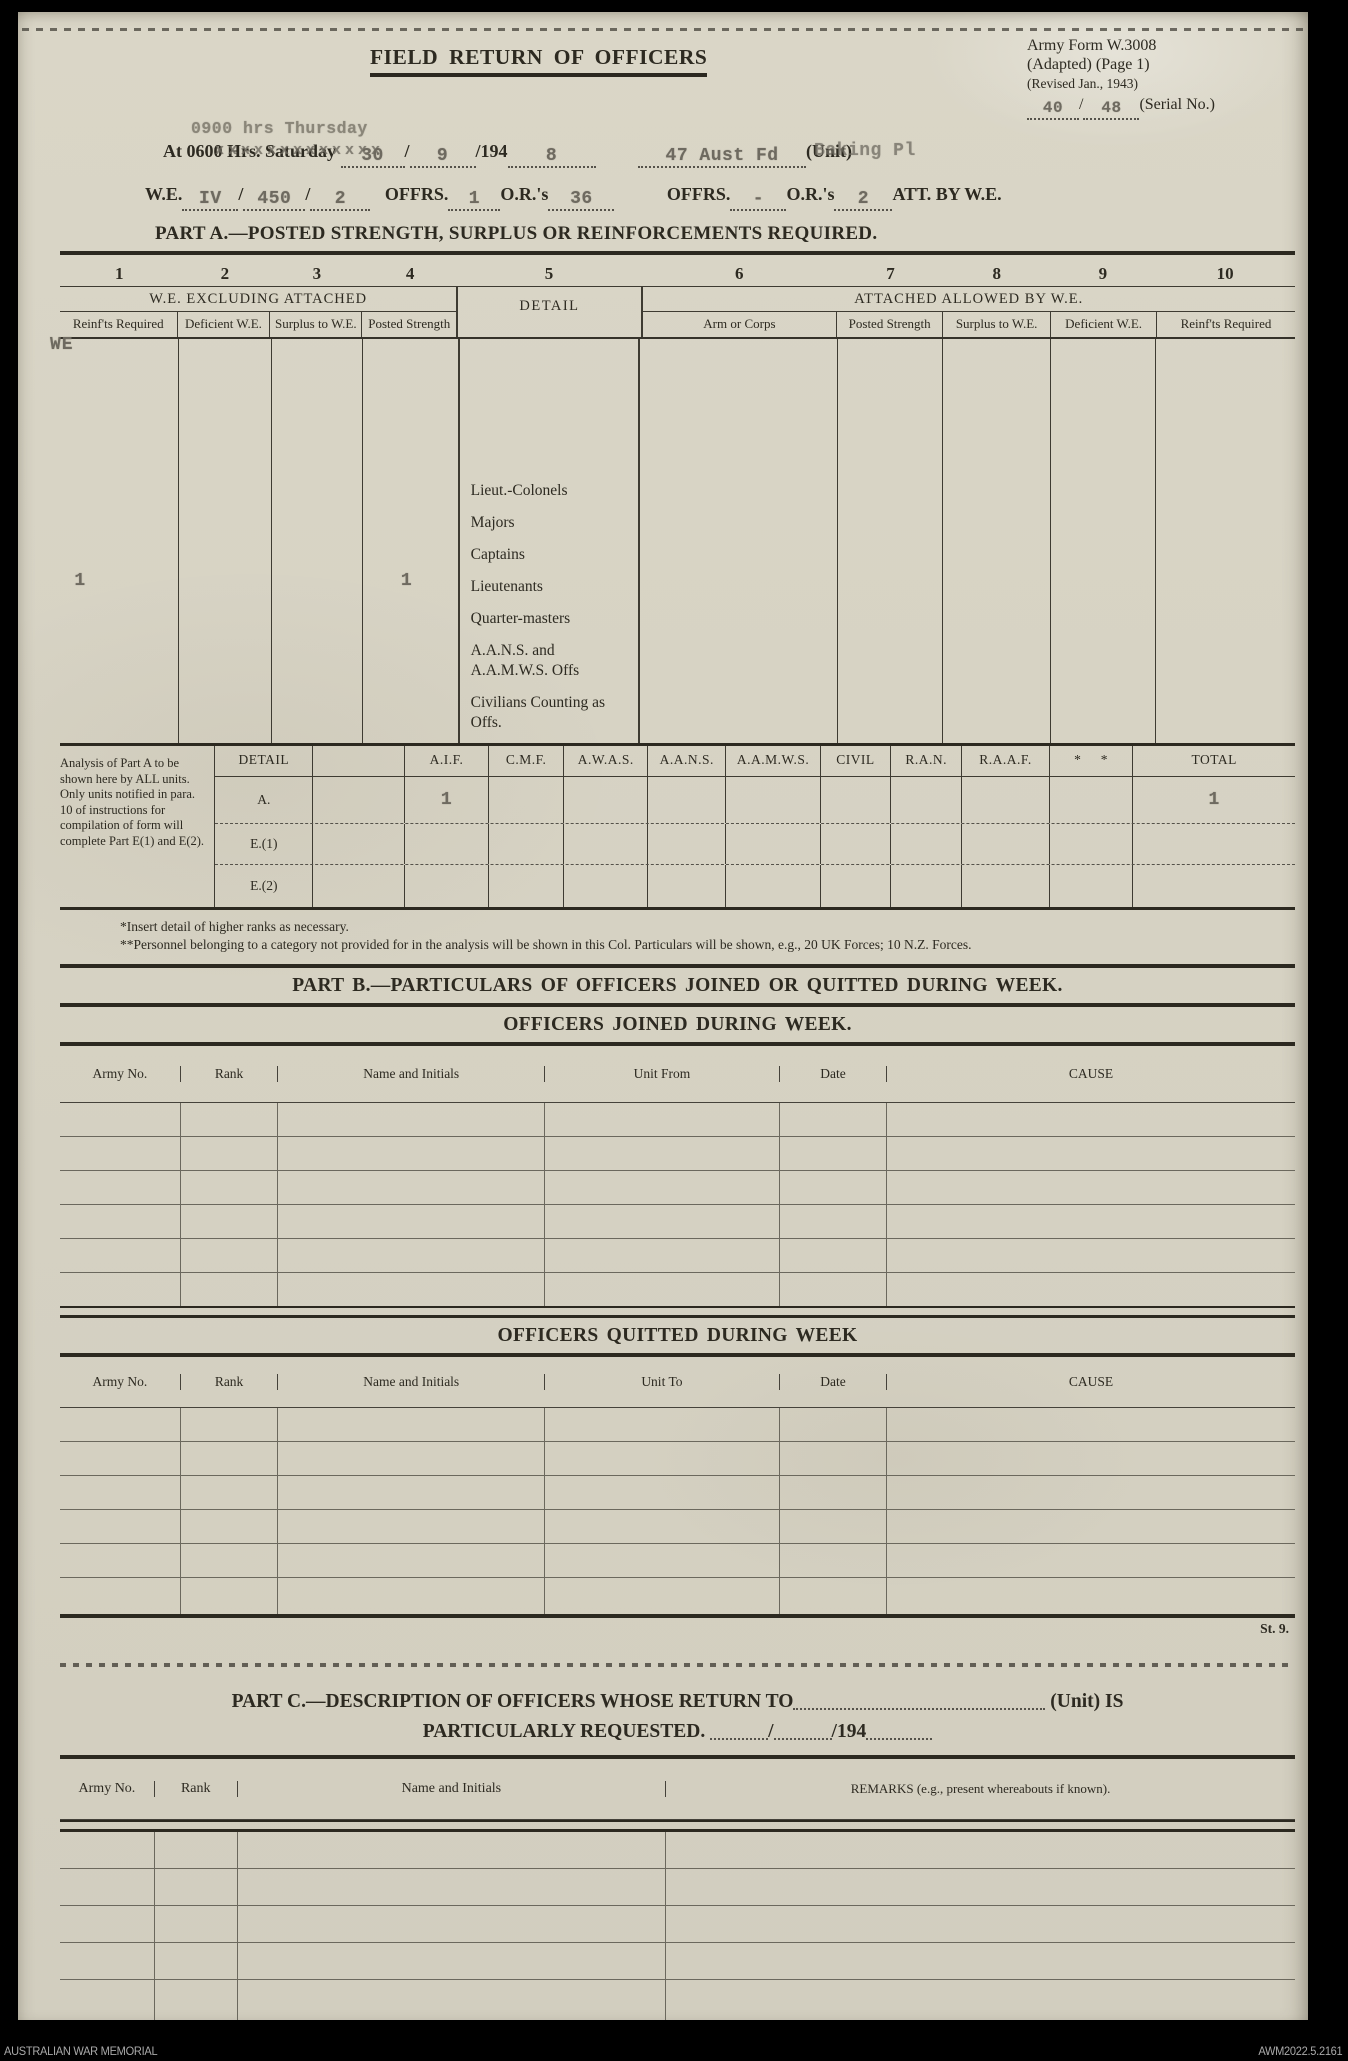  What do you see at coordinates (264, 799) in the screenshot?
I see `row-label: A.` at bounding box center [264, 799].